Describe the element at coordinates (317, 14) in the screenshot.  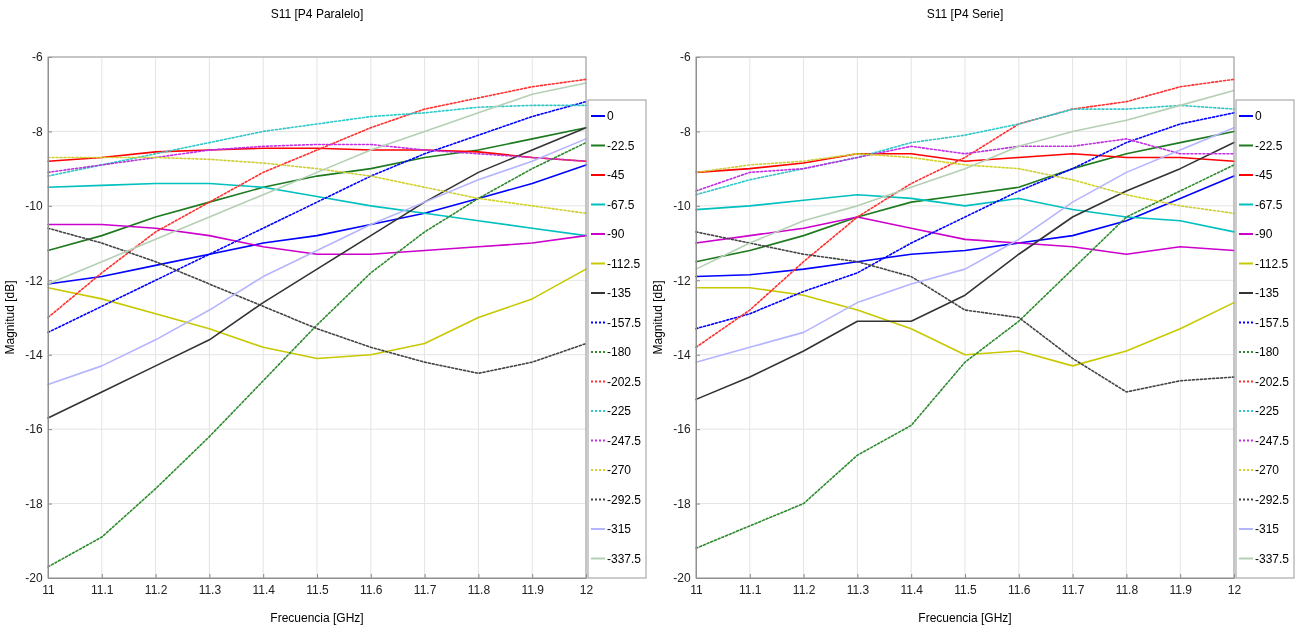
I see `chart-title: S11 [P4 Paralelo]` at that location.